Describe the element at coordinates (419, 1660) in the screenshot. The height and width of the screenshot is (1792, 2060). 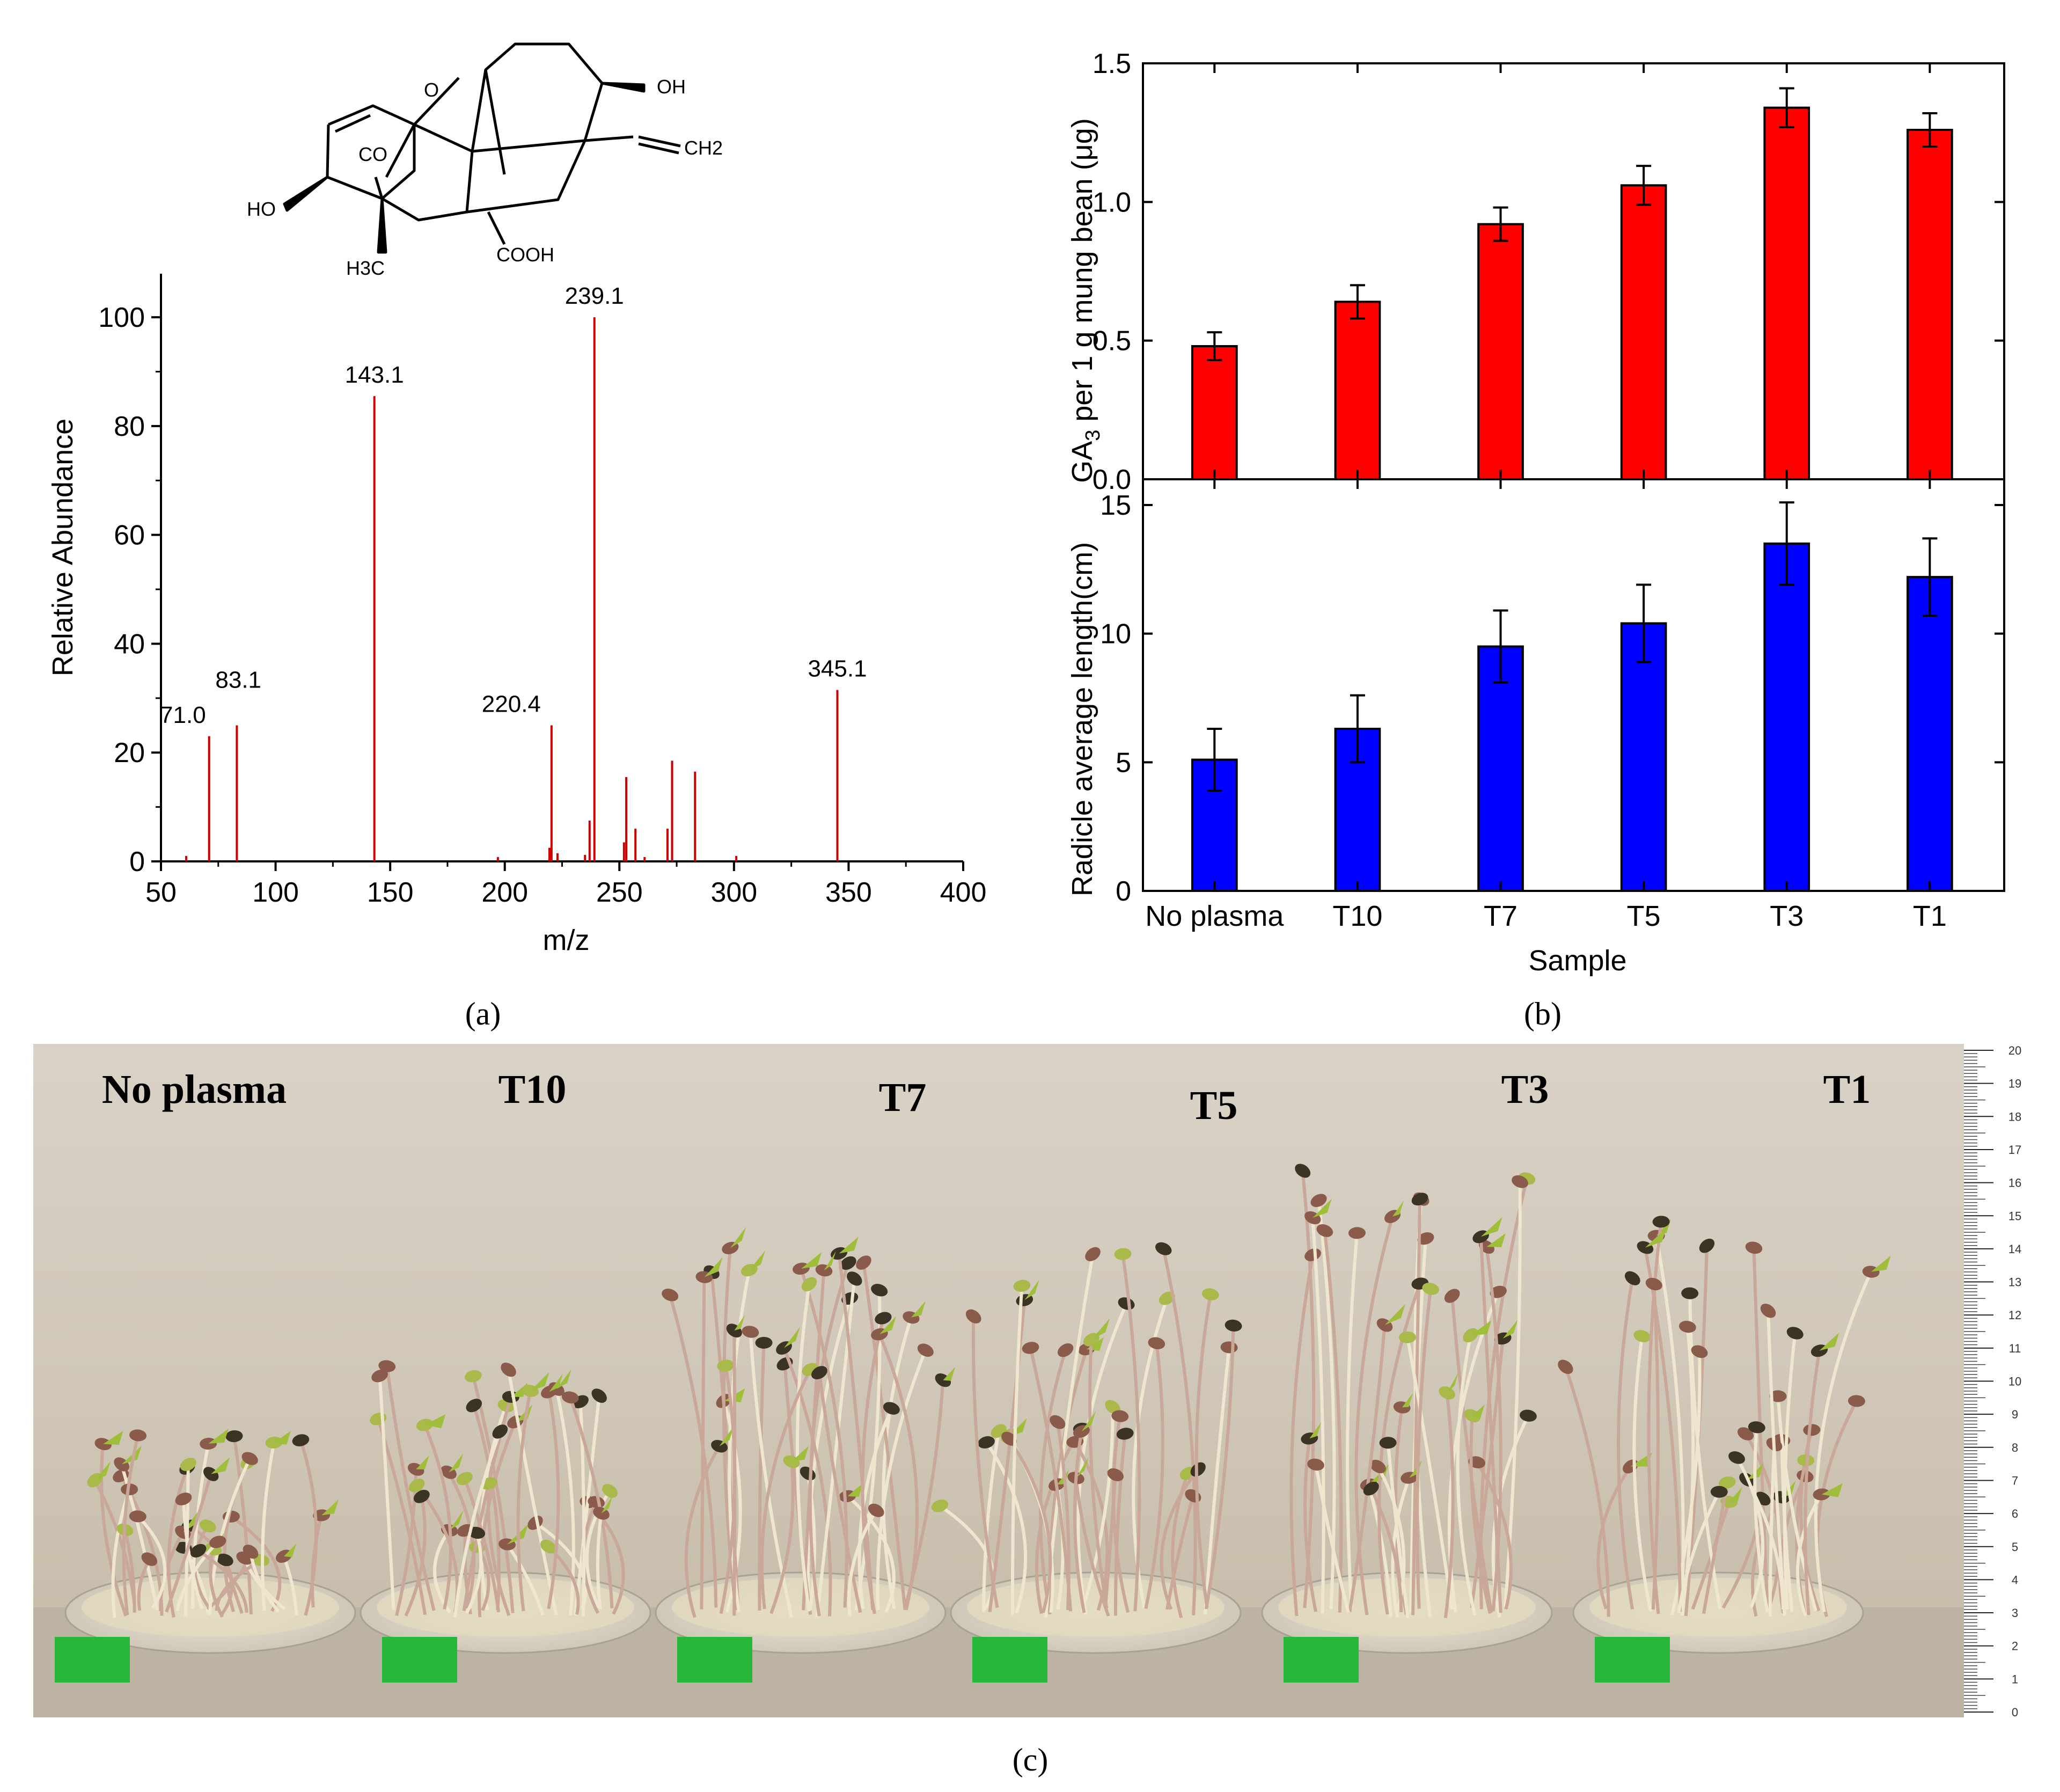
I see `green-tag` at that location.